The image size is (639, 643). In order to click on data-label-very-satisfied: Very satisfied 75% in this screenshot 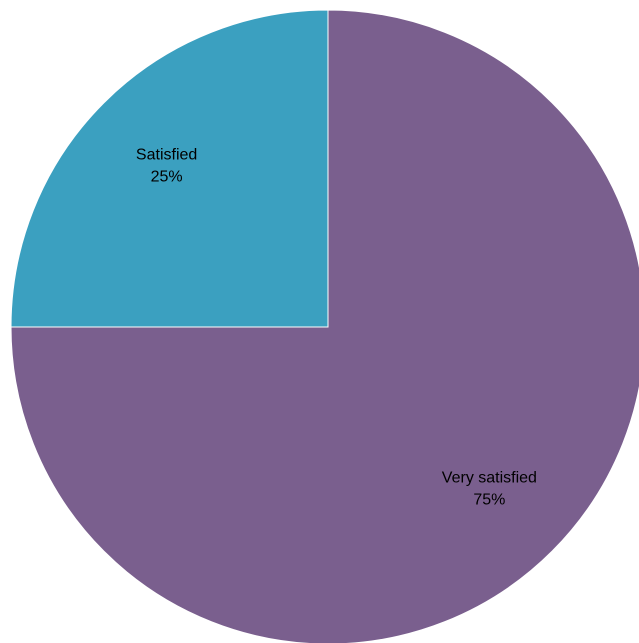, I will do `click(489, 488)`.